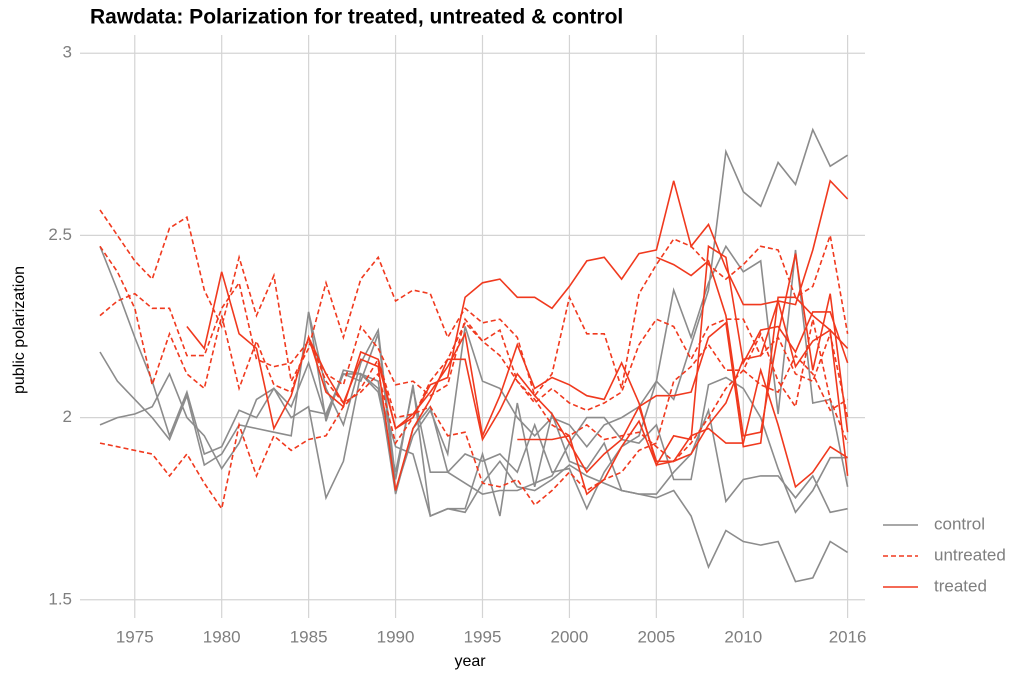 Image resolution: width=1023 pixels, height=674 pixels. Describe the element at coordinates (67, 52) in the screenshot. I see `y-tick-label: 3` at that location.